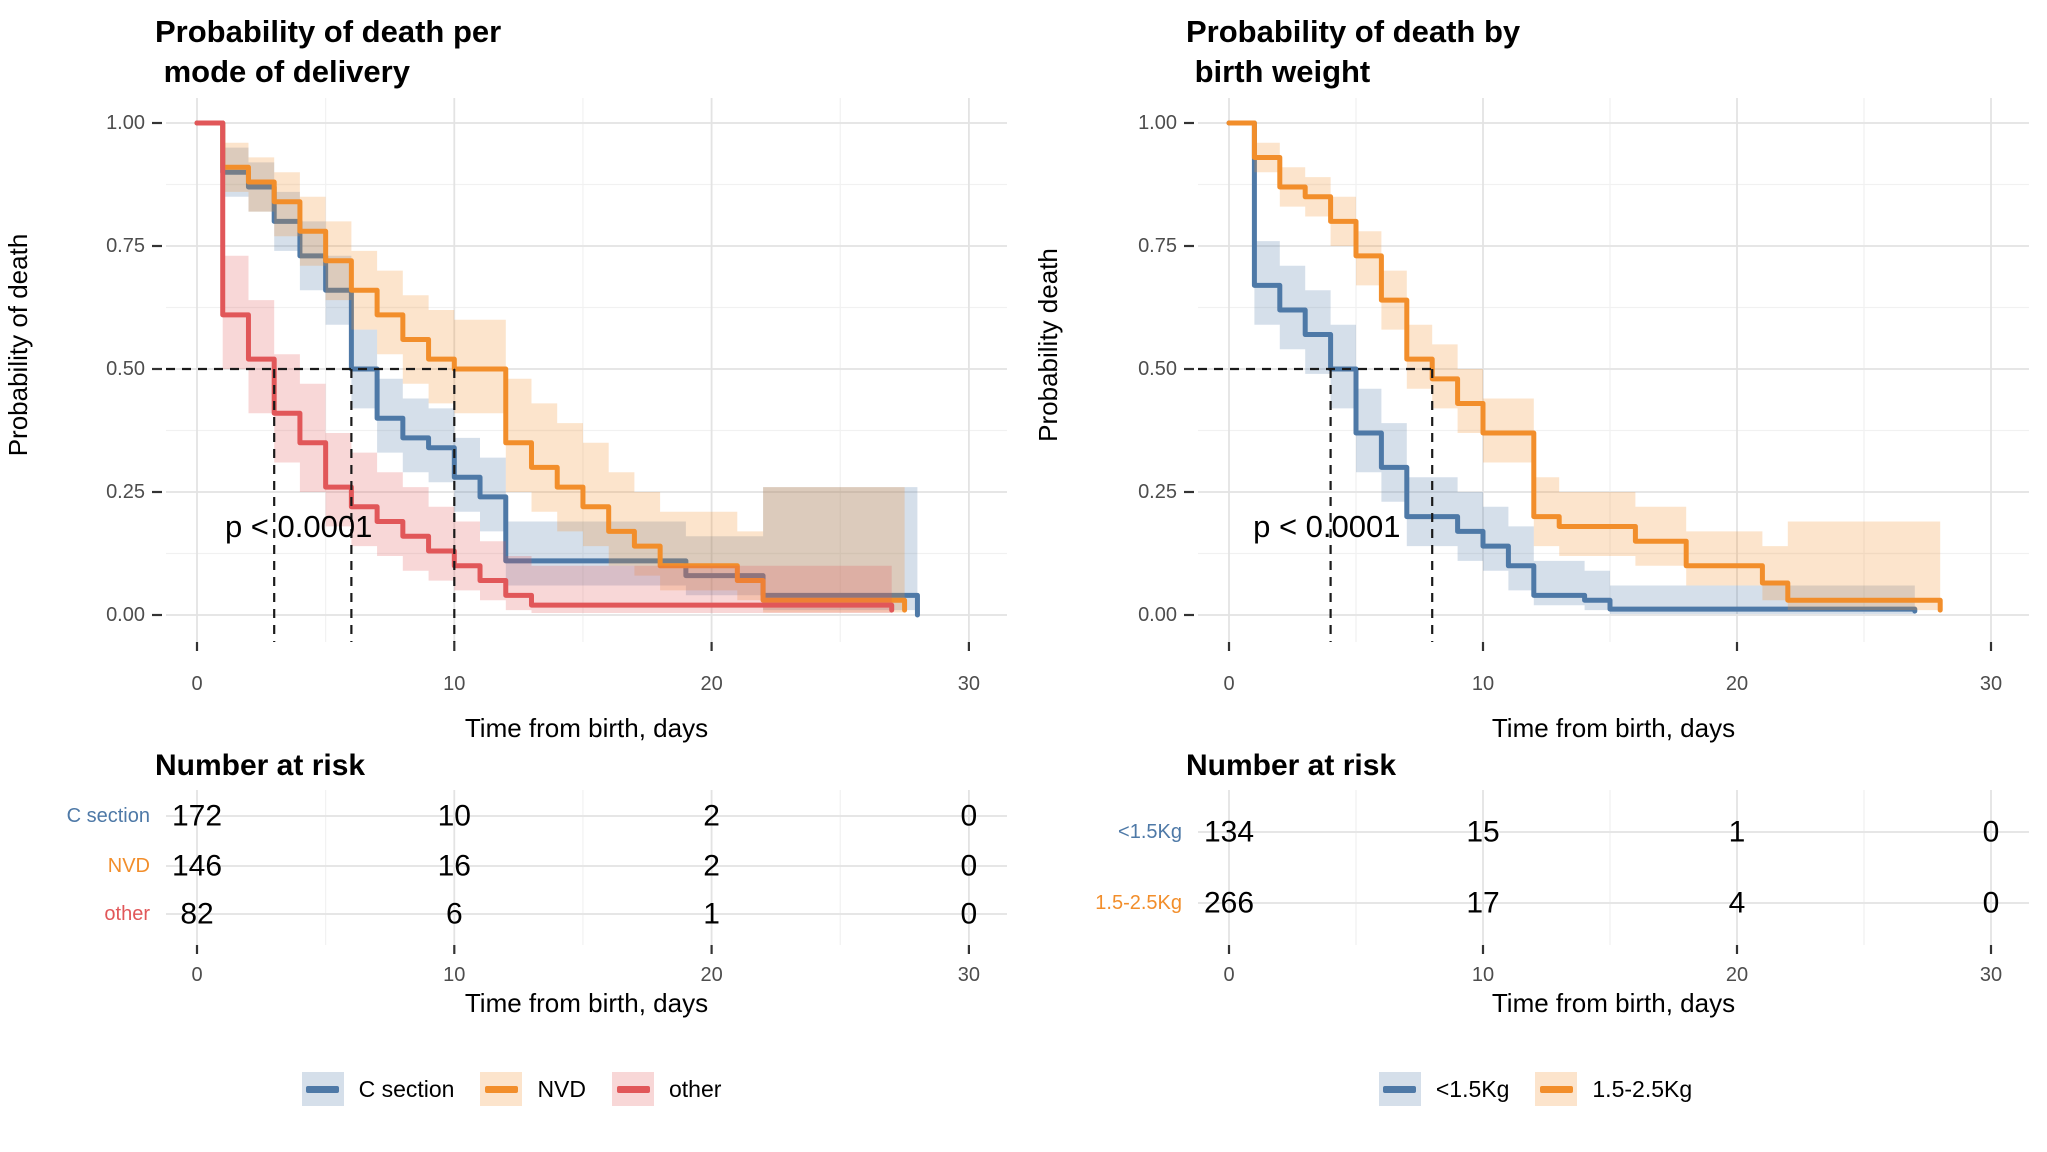 The image size is (2047, 1152). What do you see at coordinates (129, 866) in the screenshot?
I see `risk-row-label: NVD` at bounding box center [129, 866].